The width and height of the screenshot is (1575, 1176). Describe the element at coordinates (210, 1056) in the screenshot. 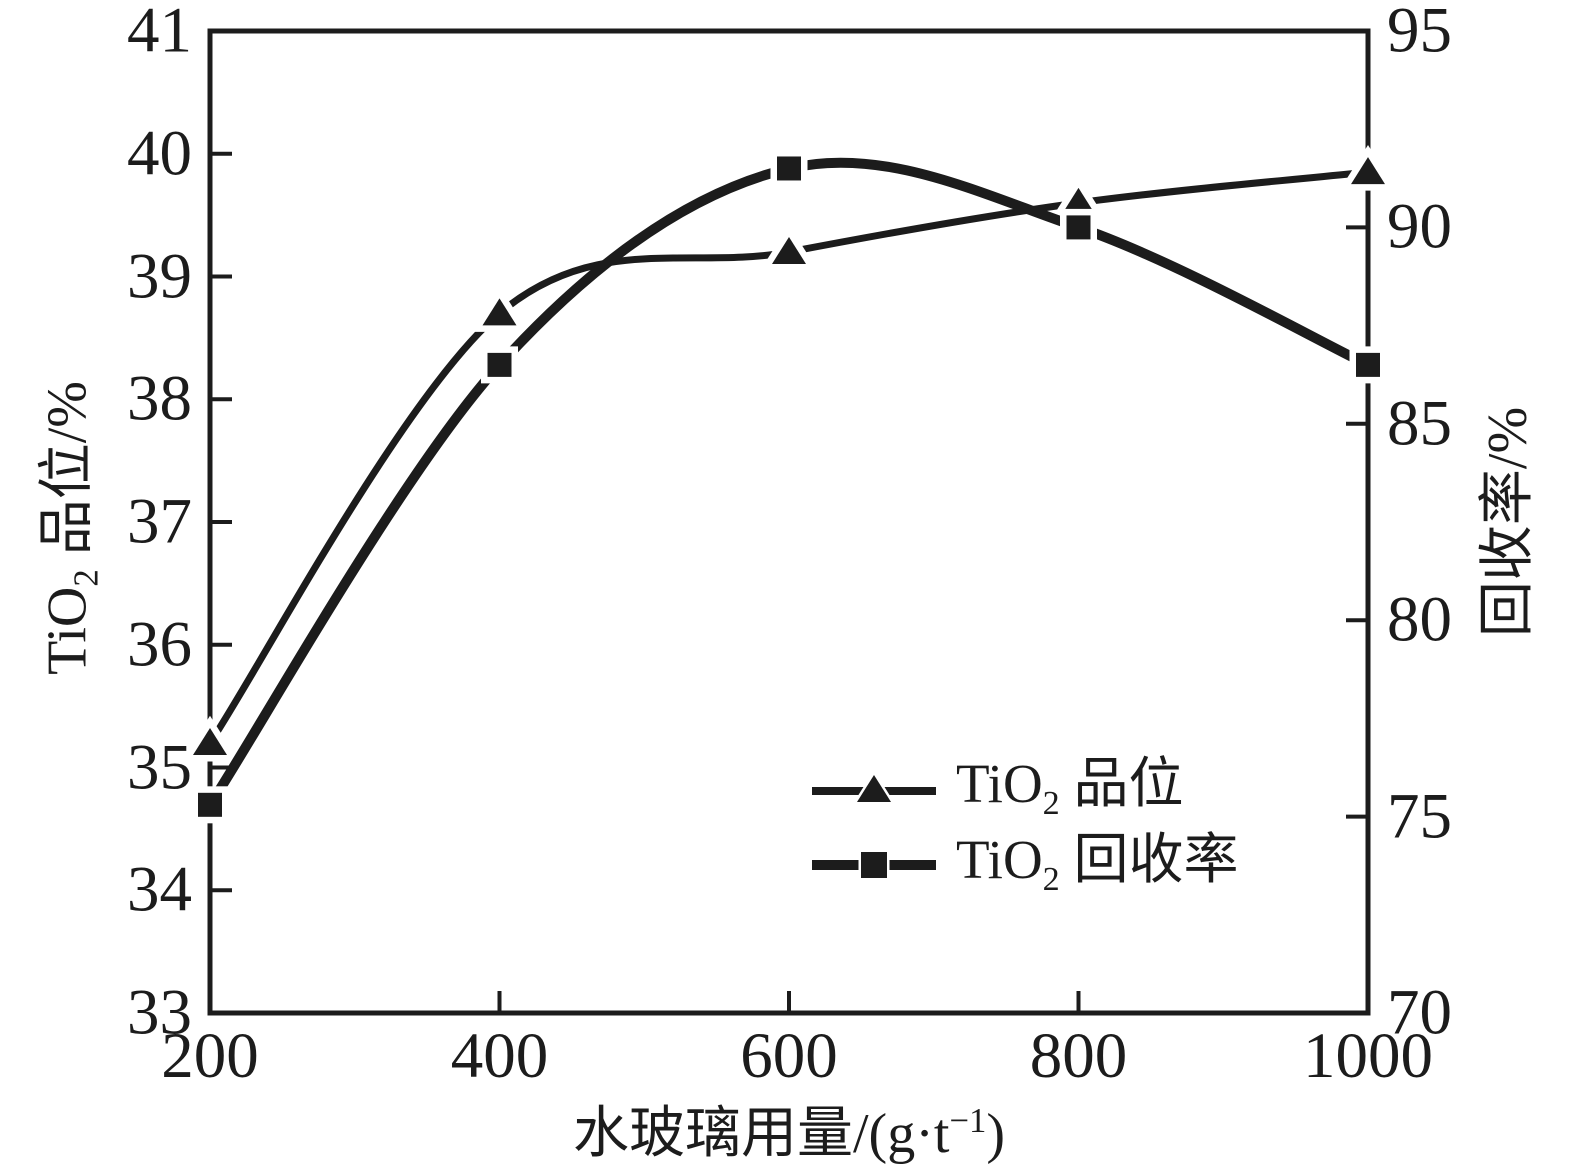

I see `x-tick-label: 200` at that location.